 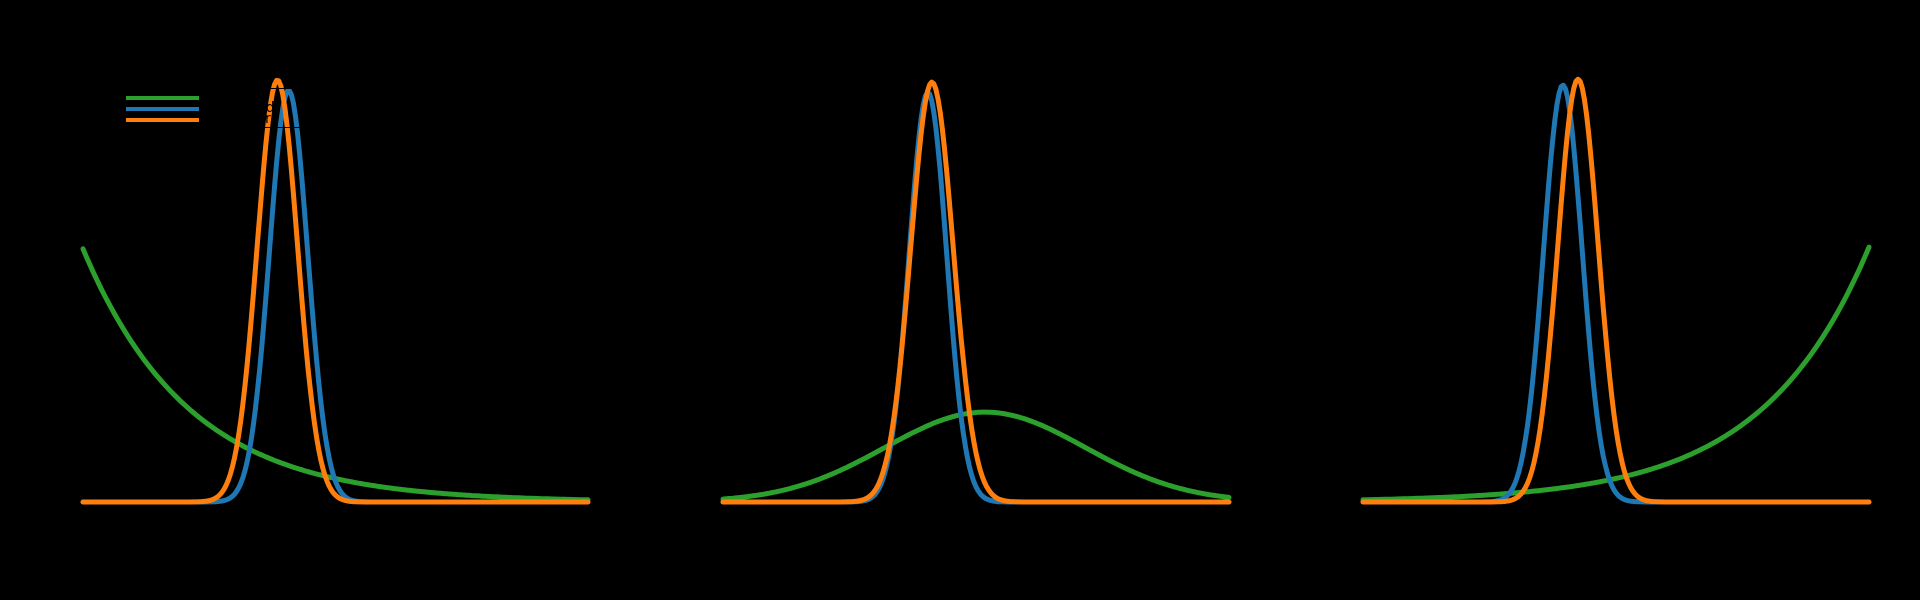 I want to click on legend-label-posterior: posterior, so click(x=239, y=119).